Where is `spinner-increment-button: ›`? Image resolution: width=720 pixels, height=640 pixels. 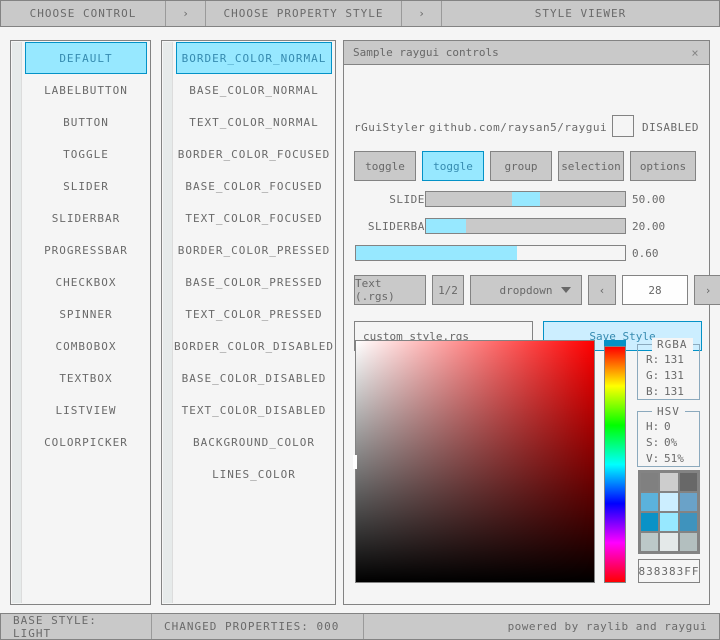
spinner-increment-button: › is located at coordinates (707, 290).